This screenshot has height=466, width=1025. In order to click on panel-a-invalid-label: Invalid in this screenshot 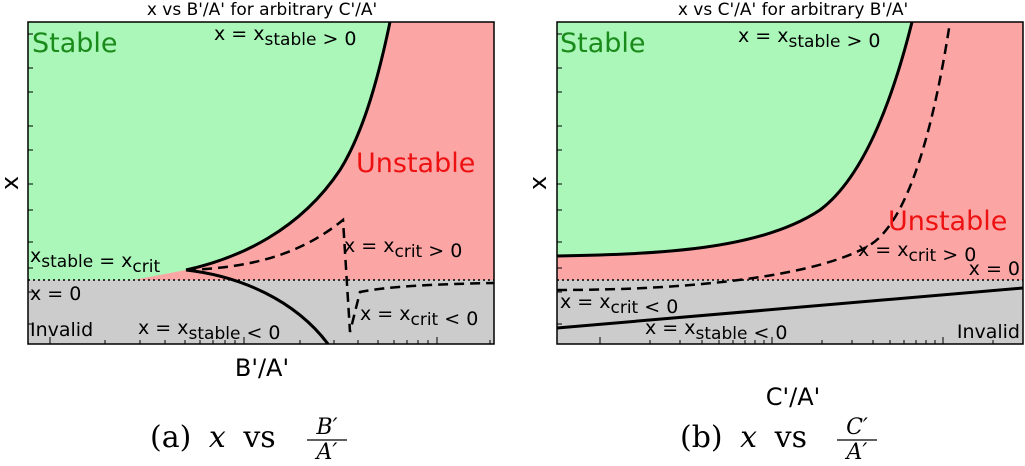, I will do `click(61, 330)`.